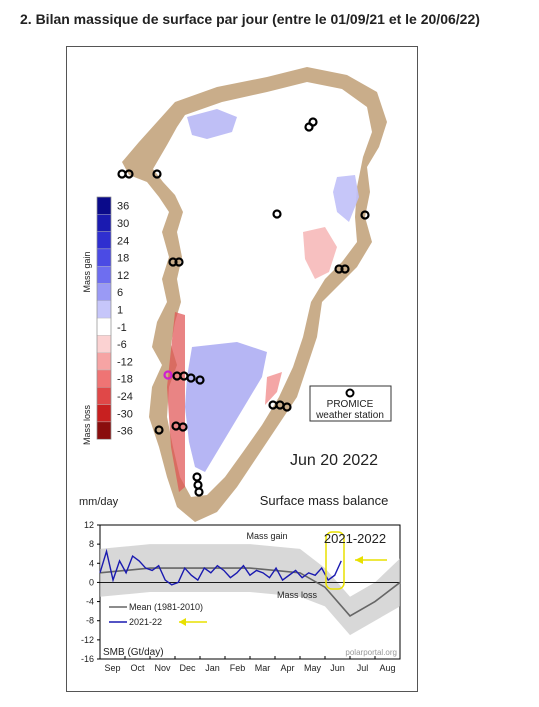 The image size is (539, 707). What do you see at coordinates (123, 224) in the screenshot?
I see `colorbar-tick-label: 30` at bounding box center [123, 224].